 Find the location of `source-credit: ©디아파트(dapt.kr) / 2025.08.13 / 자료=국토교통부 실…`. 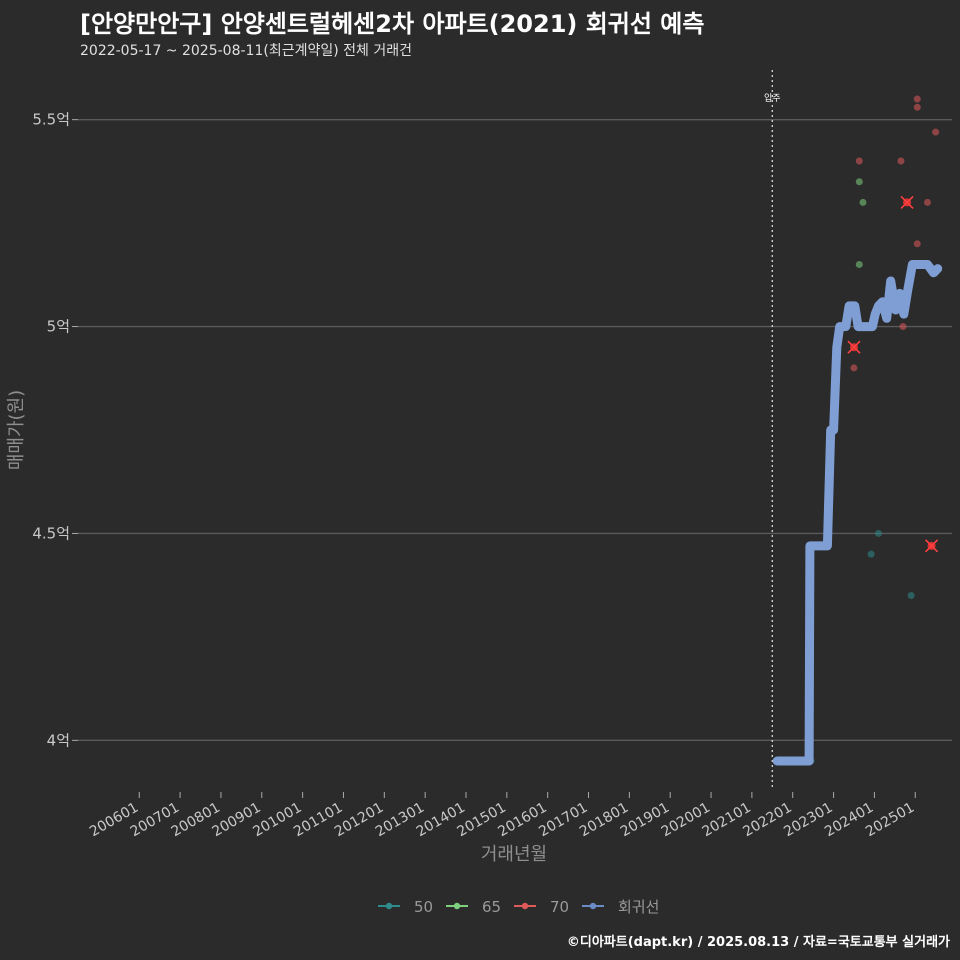

source-credit: ©디아파트(dapt.kr) / 2025.08.13 / 자료=국토교통부 실… is located at coordinates (758, 942).